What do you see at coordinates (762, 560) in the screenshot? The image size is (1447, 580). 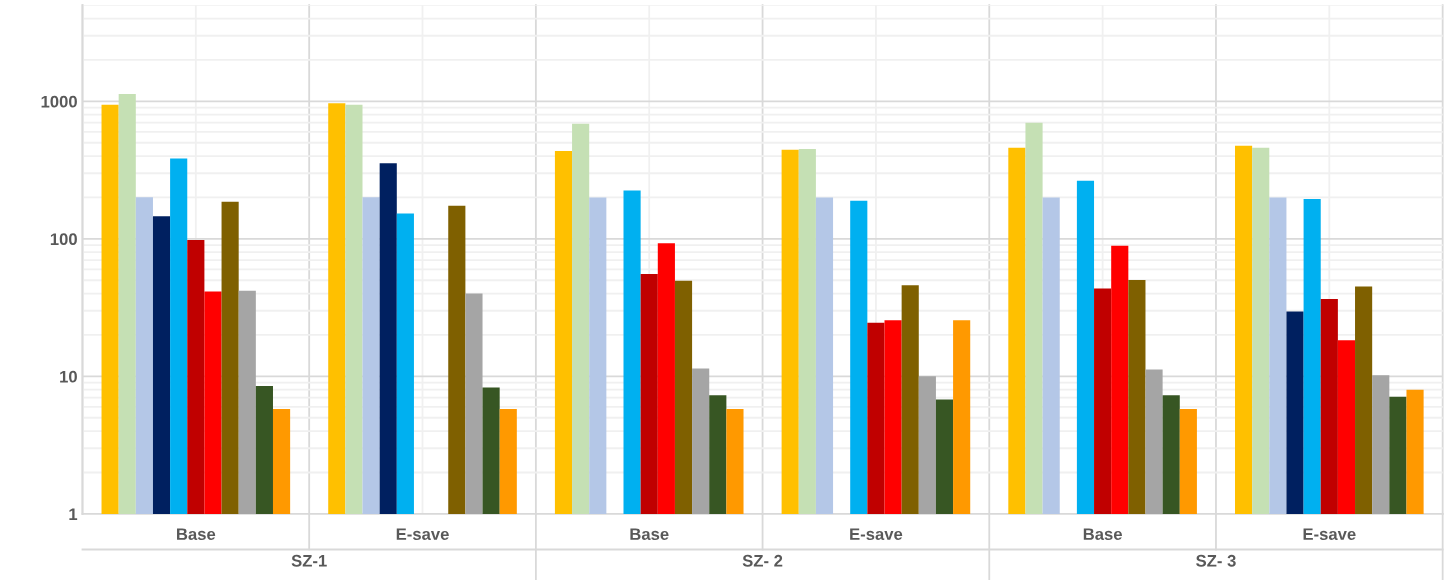 I see `text: SZ- 2` at bounding box center [762, 560].